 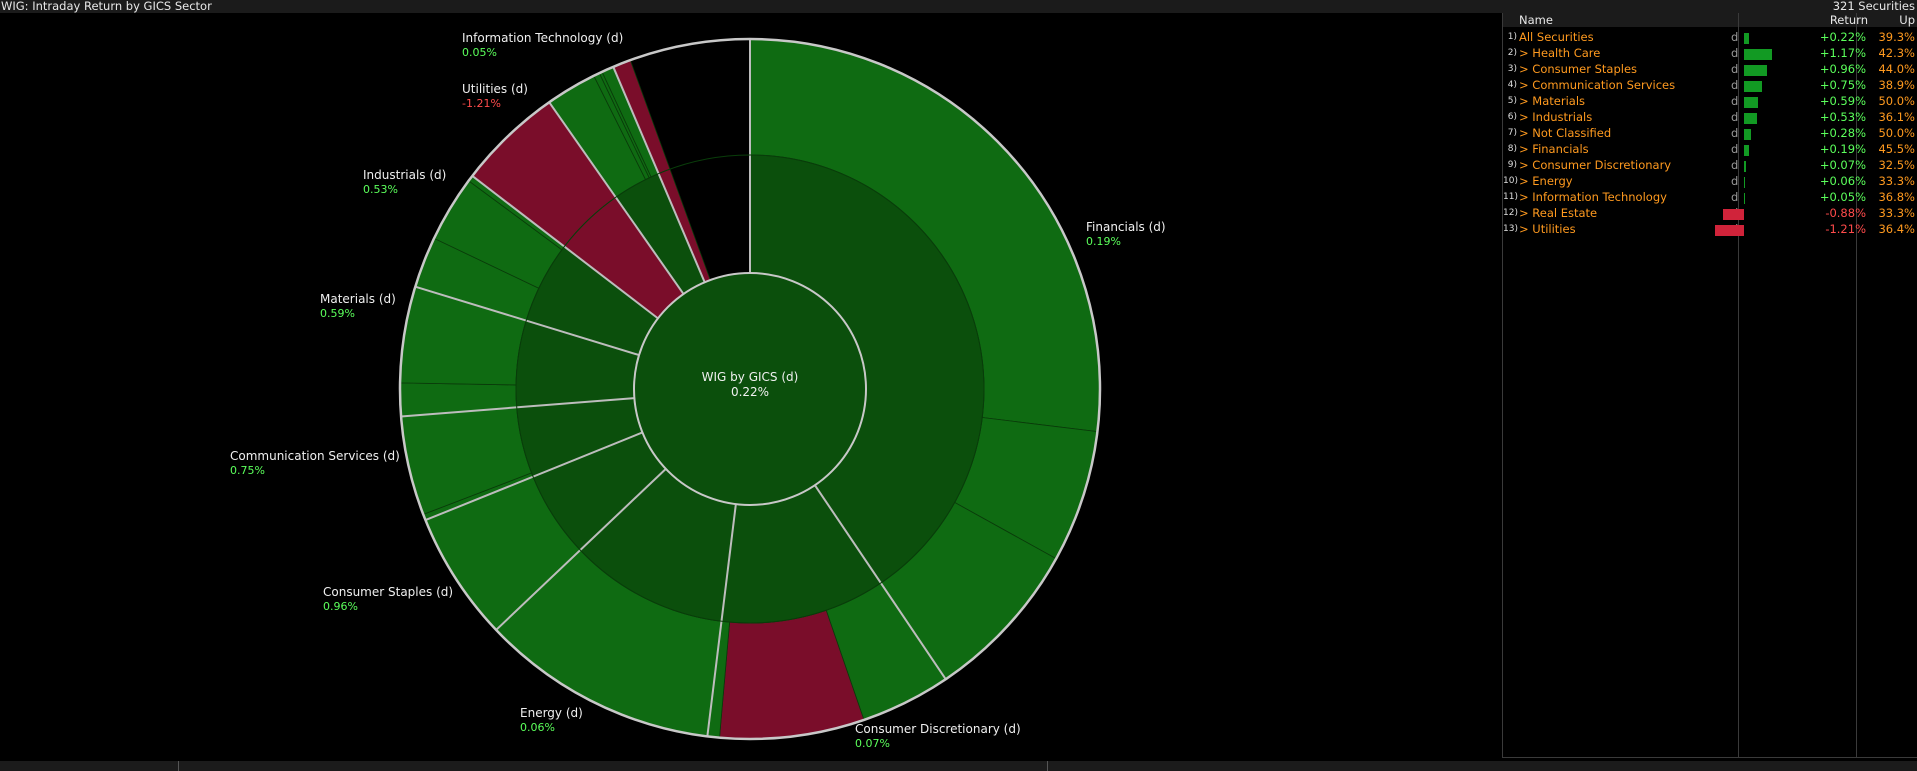 I want to click on label-industrials: Industrials (d), so click(x=404, y=175).